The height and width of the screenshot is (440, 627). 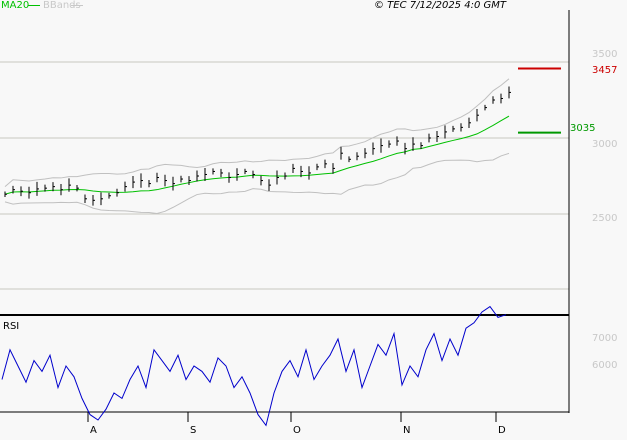 What do you see at coordinates (407, 430) in the screenshot?
I see `x-tick-nov: N` at bounding box center [407, 430].